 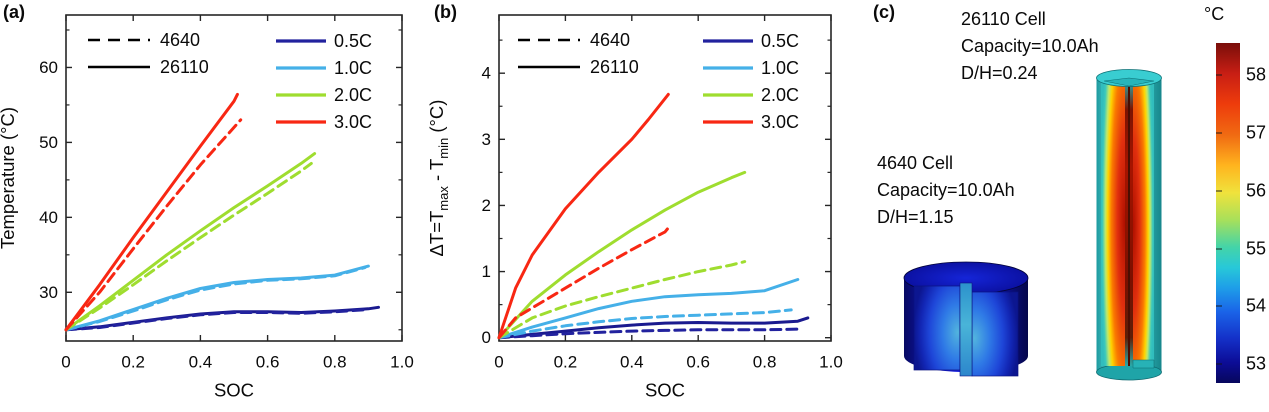 What do you see at coordinates (14, 12) in the screenshot?
I see `panel-label: (a)` at bounding box center [14, 12].